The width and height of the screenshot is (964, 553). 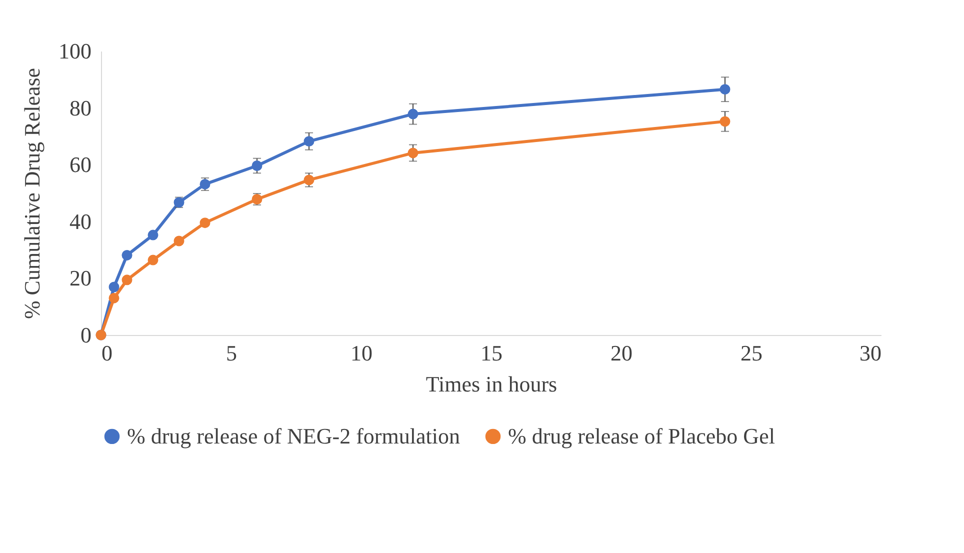 I want to click on y-tick-label: 40, so click(x=81, y=221).